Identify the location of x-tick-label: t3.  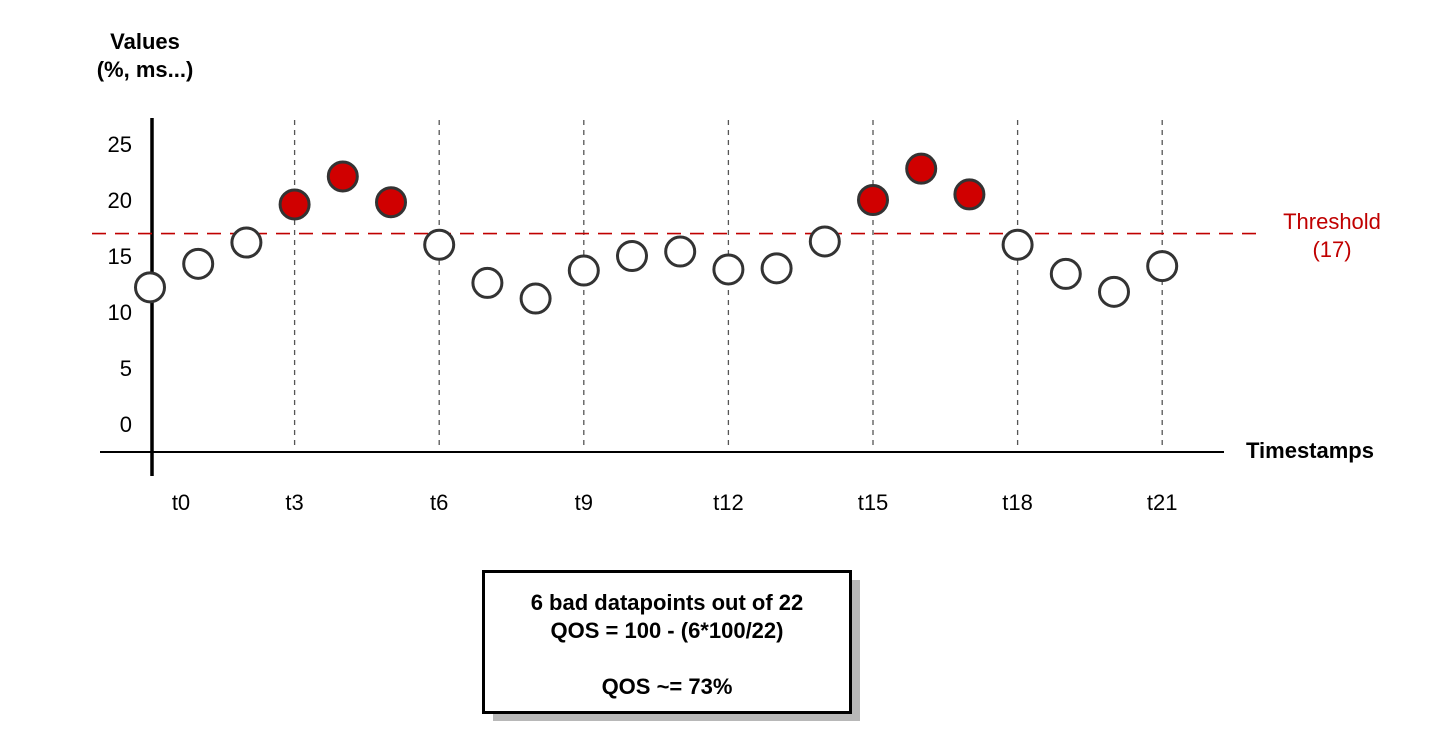
(294, 502).